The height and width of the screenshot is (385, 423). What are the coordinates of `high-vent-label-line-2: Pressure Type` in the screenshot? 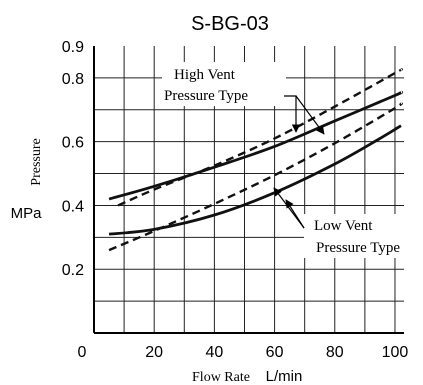 It's located at (206, 96).